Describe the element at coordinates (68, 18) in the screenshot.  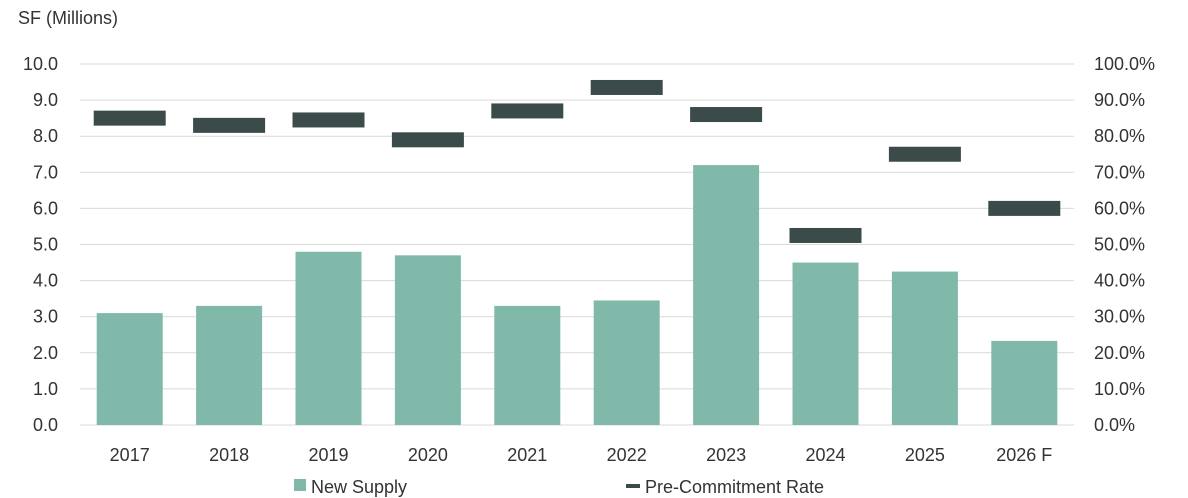
I see `y-axis-title-left: SF (Millions)` at that location.